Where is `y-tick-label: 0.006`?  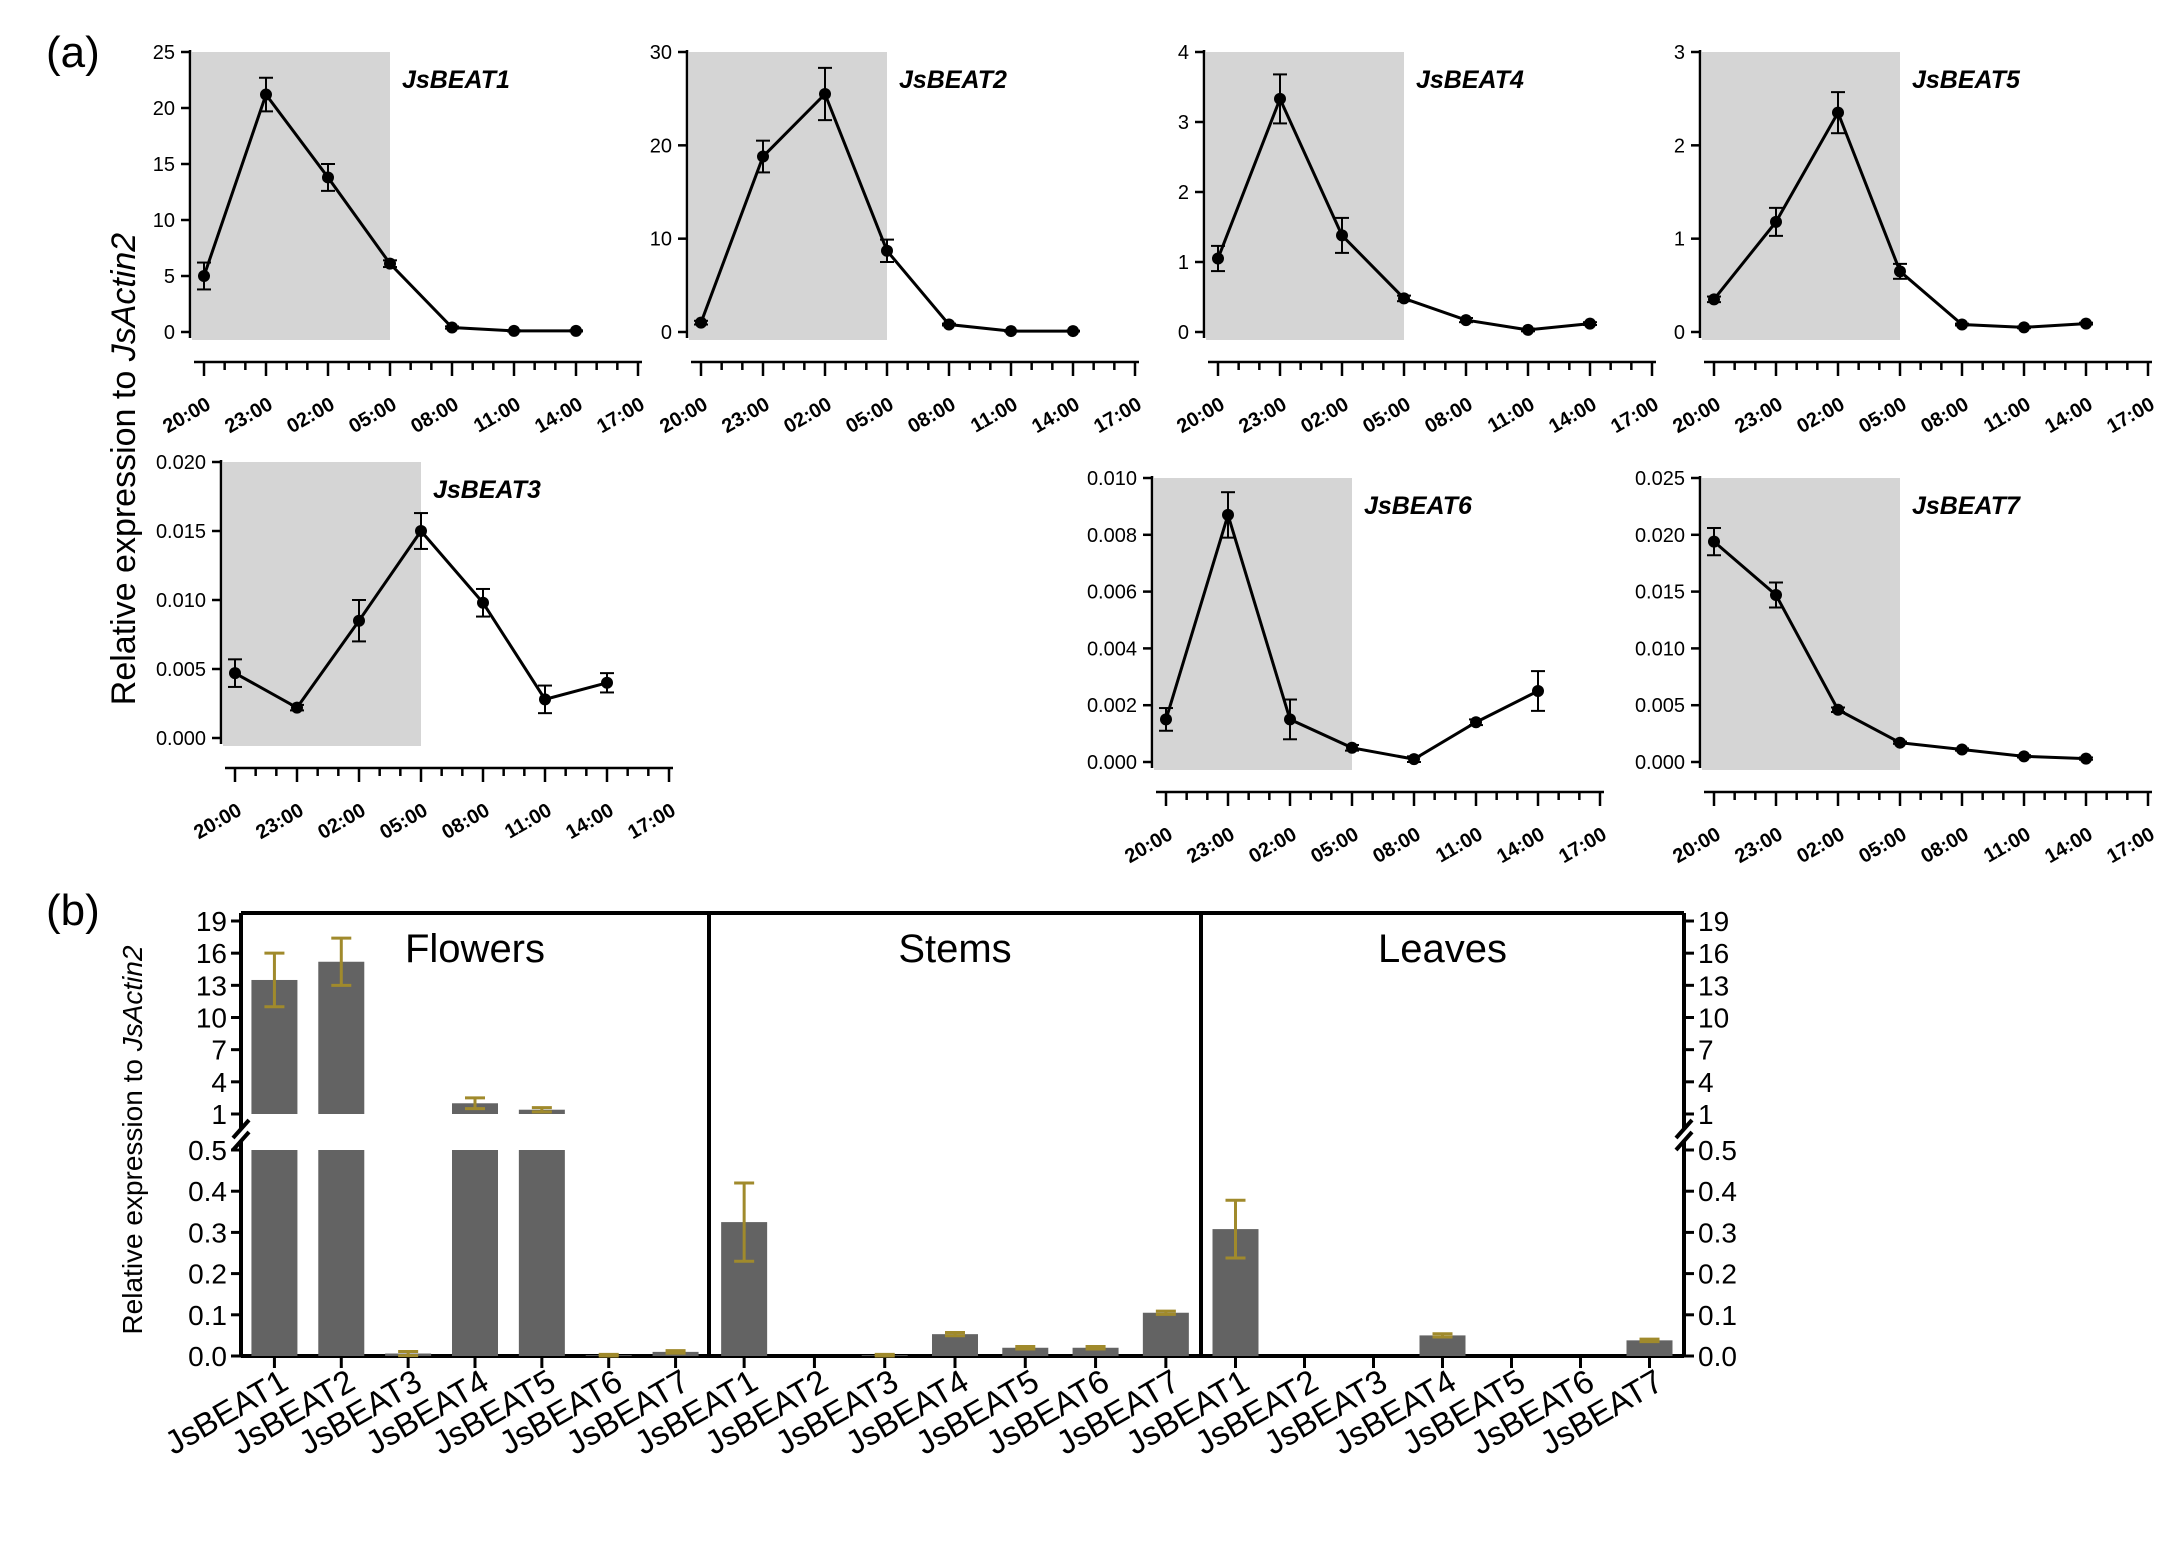 y-tick-label: 0.006 is located at coordinates (1112, 593).